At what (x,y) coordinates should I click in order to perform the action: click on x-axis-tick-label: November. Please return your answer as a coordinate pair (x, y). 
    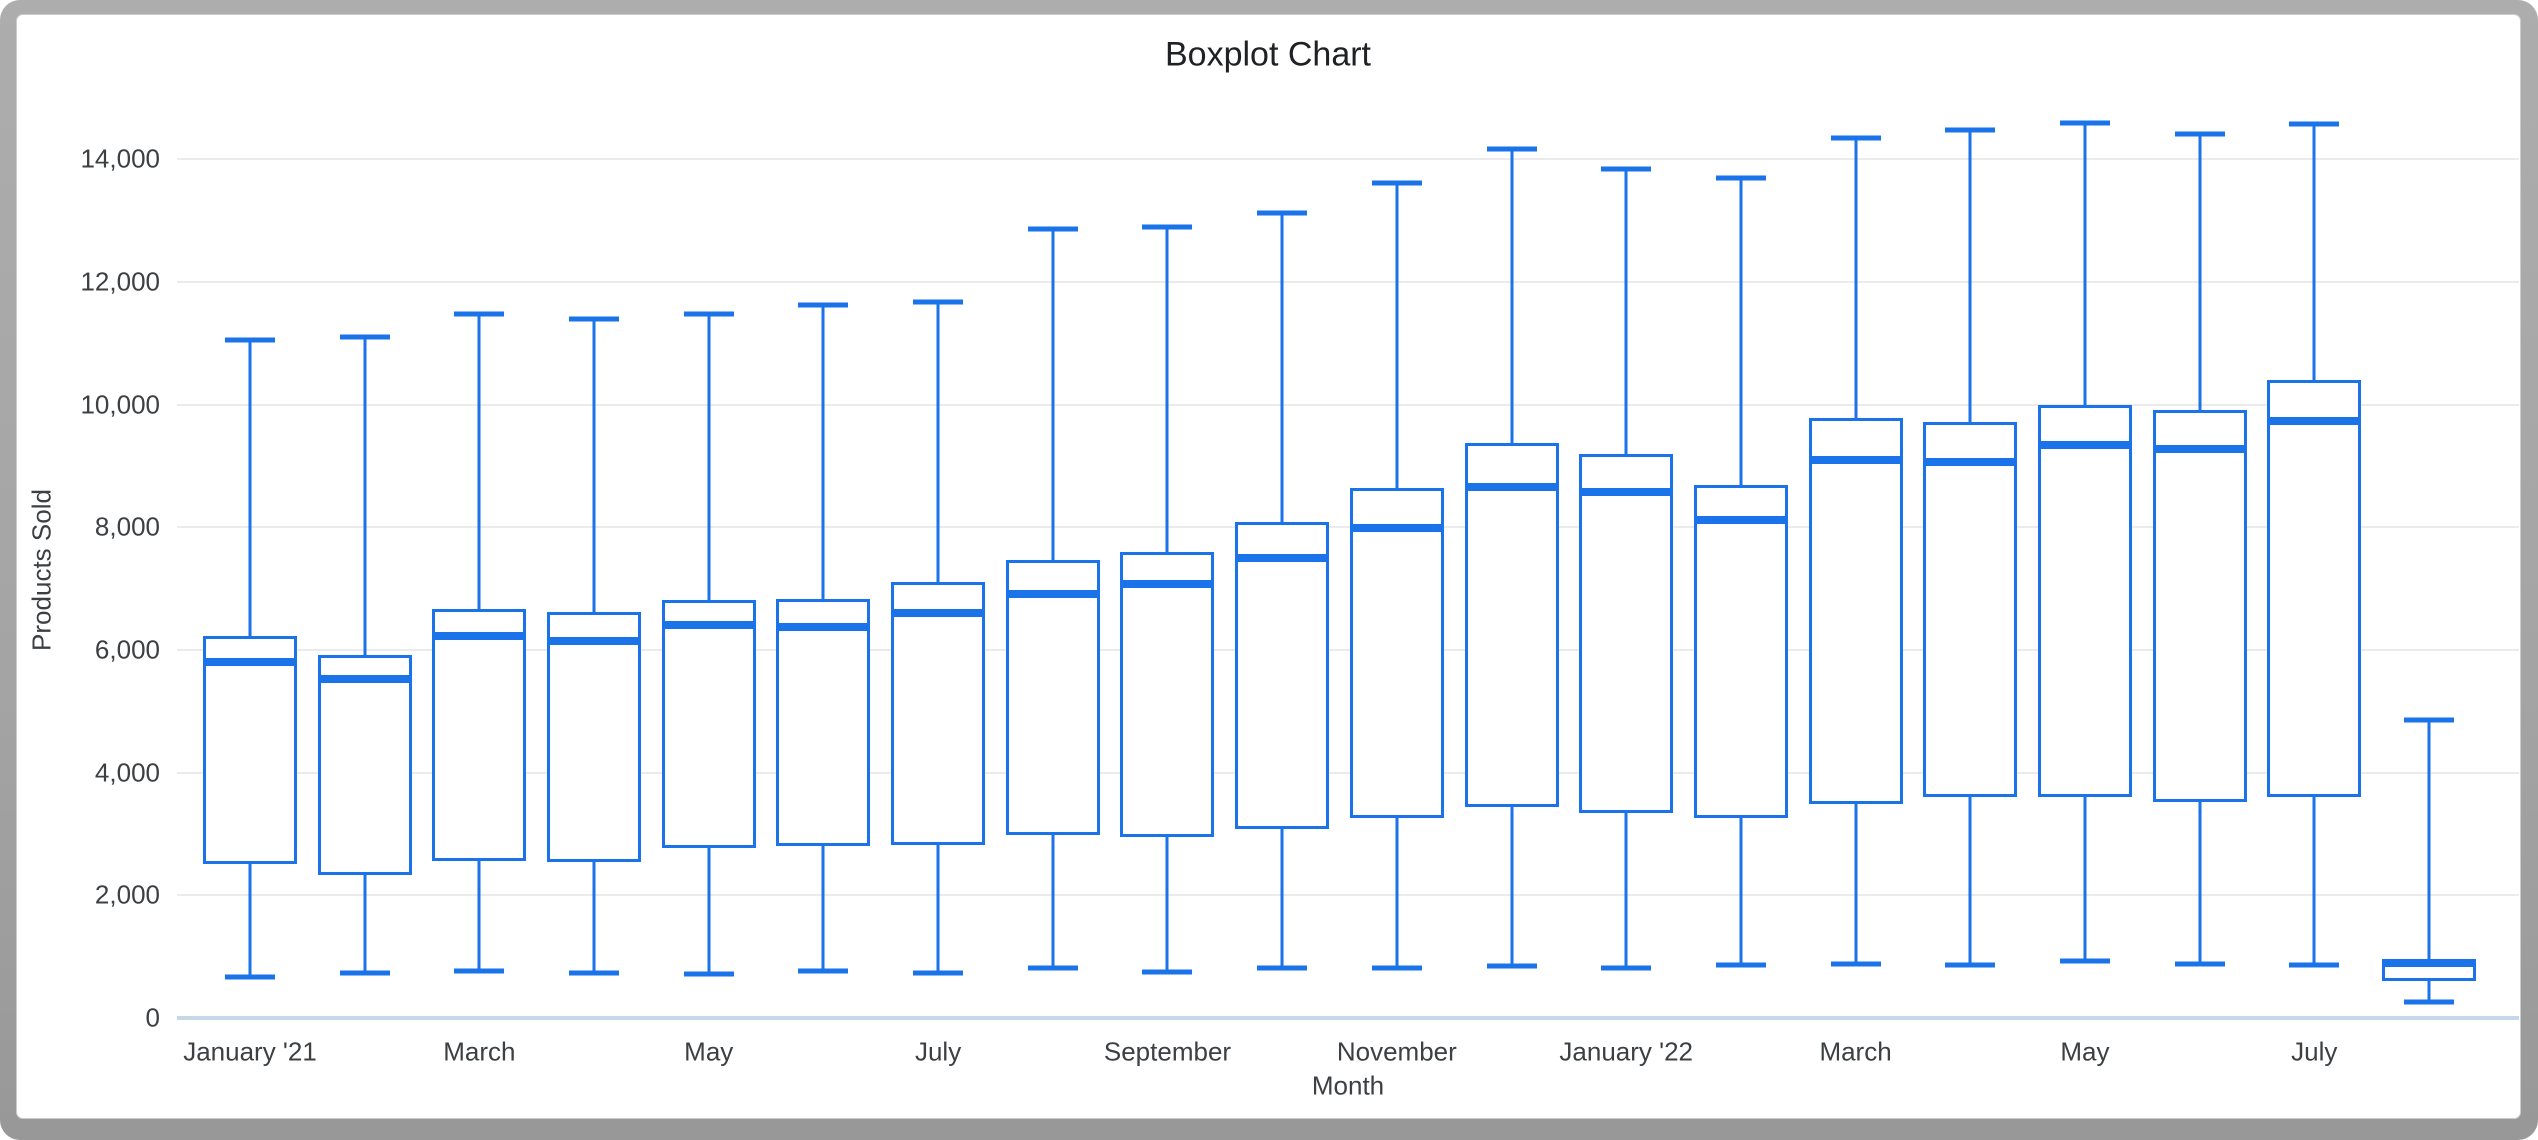
    Looking at the image, I should click on (1396, 1051).